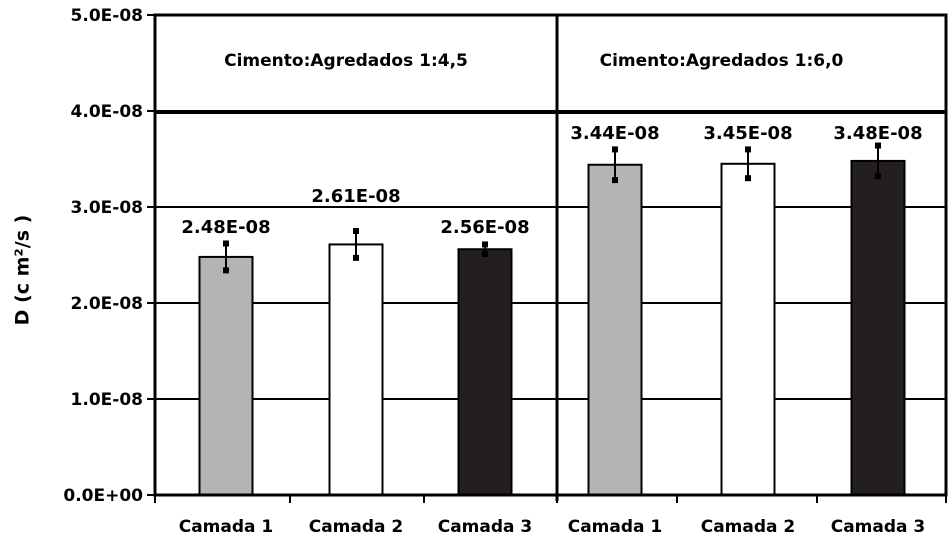  What do you see at coordinates (107, 304) in the screenshot?
I see `y-tick-label: 2.0E-08` at bounding box center [107, 304].